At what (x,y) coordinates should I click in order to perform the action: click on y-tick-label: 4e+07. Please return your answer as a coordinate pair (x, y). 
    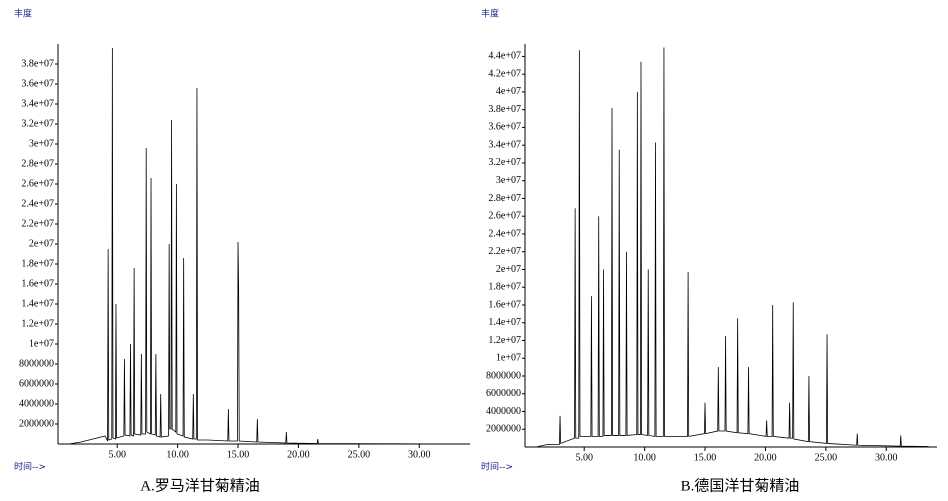
    Looking at the image, I should click on (508, 91).